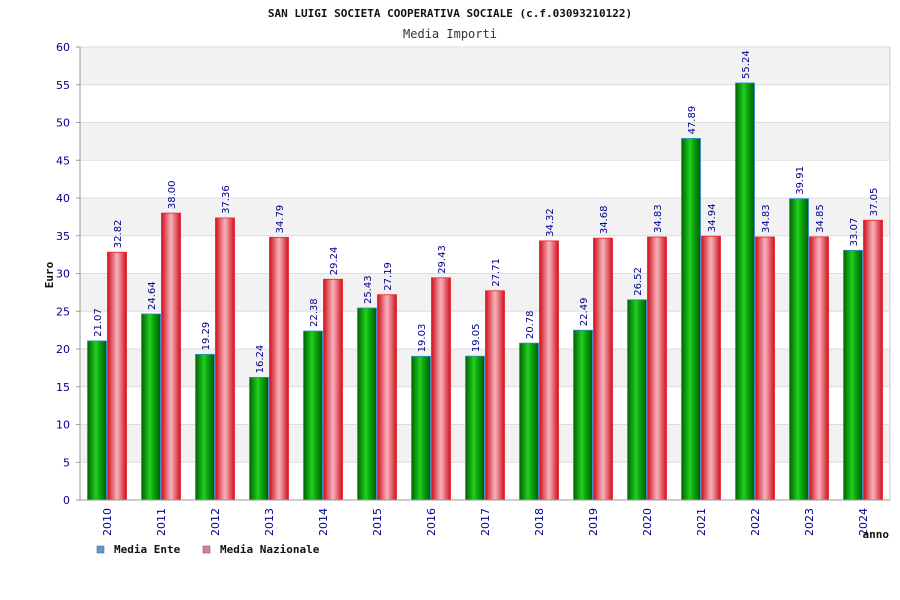 The image size is (900, 600). I want to click on bar-media-nazionale-2014, so click(333, 389).